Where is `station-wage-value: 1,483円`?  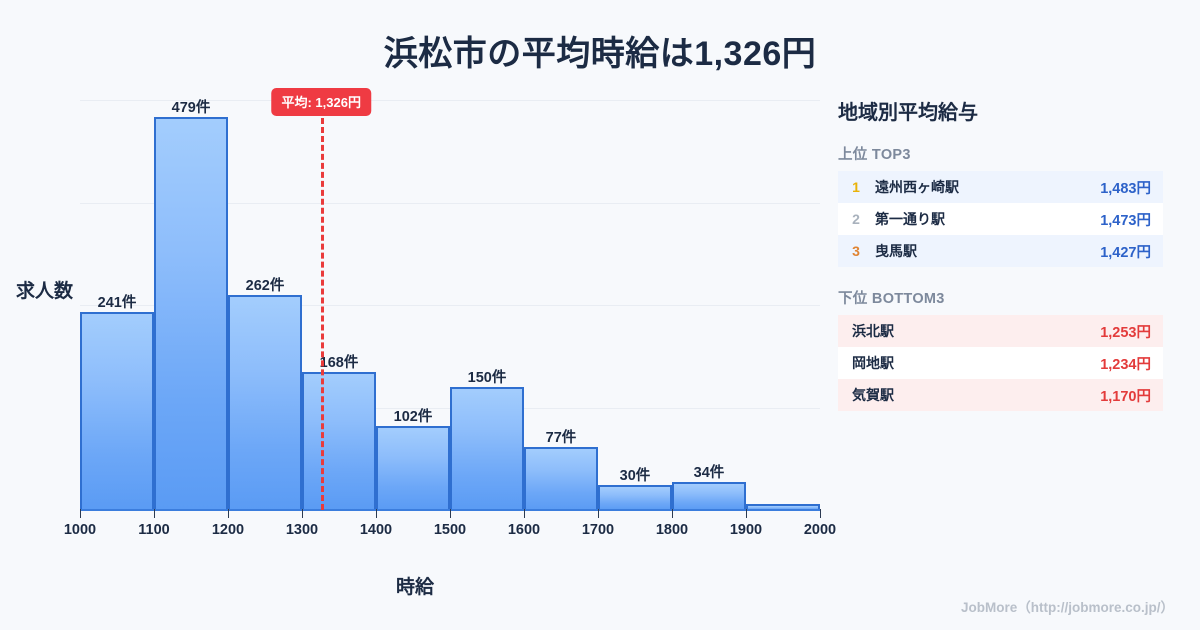 station-wage-value: 1,483円 is located at coordinates (1125, 188).